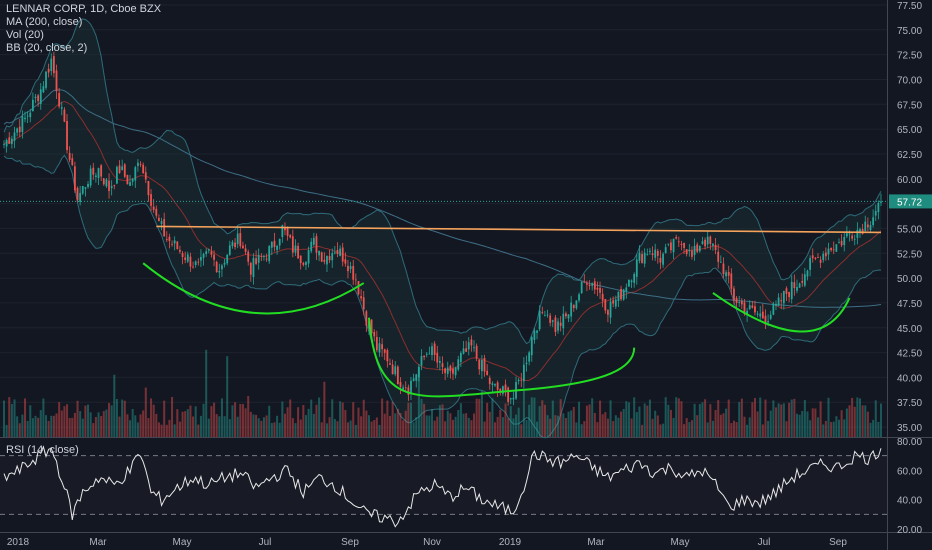  I want to click on legend-ma: MA (200, close), so click(44, 22).